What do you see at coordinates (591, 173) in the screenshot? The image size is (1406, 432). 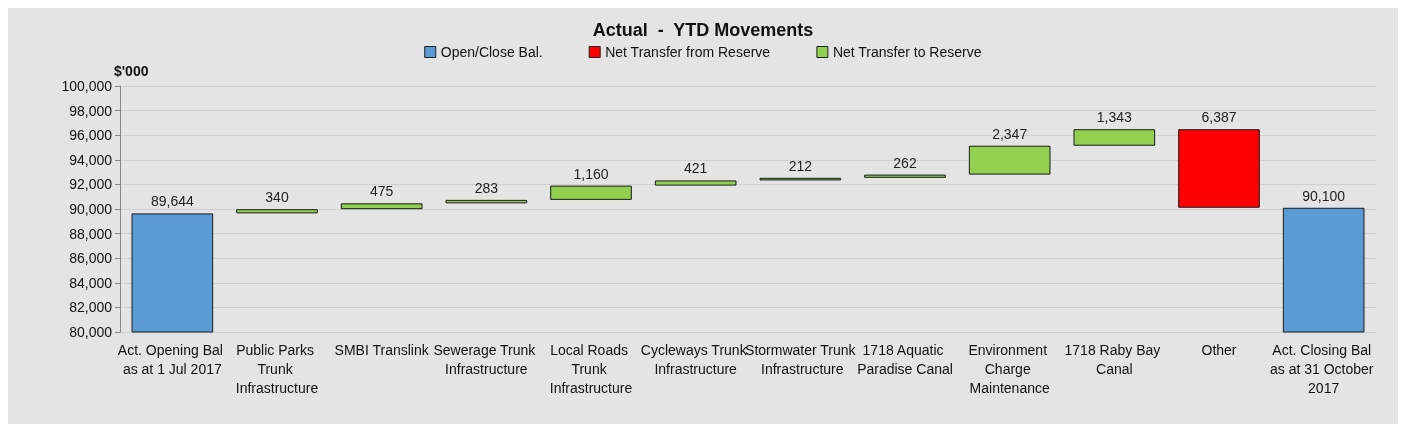 I see `text: 1,160` at bounding box center [591, 173].